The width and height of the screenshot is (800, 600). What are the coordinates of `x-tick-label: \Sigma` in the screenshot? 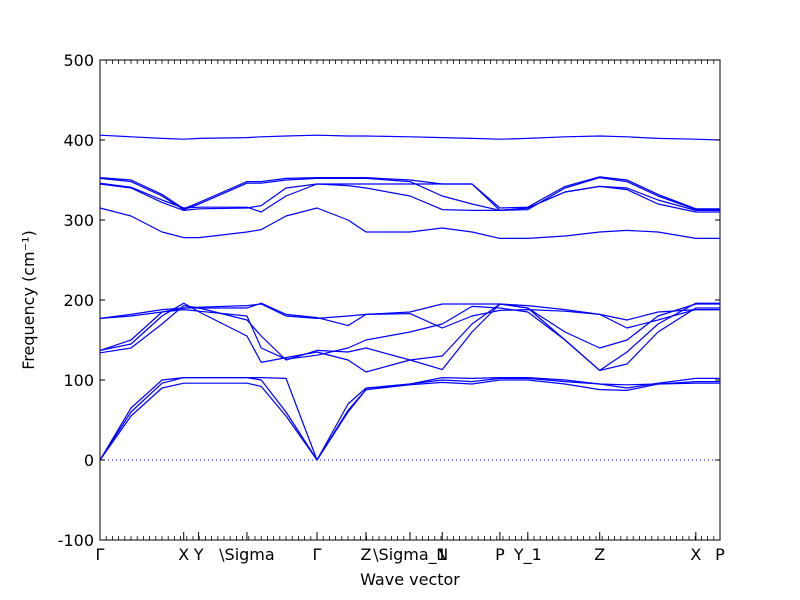 It's located at (247, 554).